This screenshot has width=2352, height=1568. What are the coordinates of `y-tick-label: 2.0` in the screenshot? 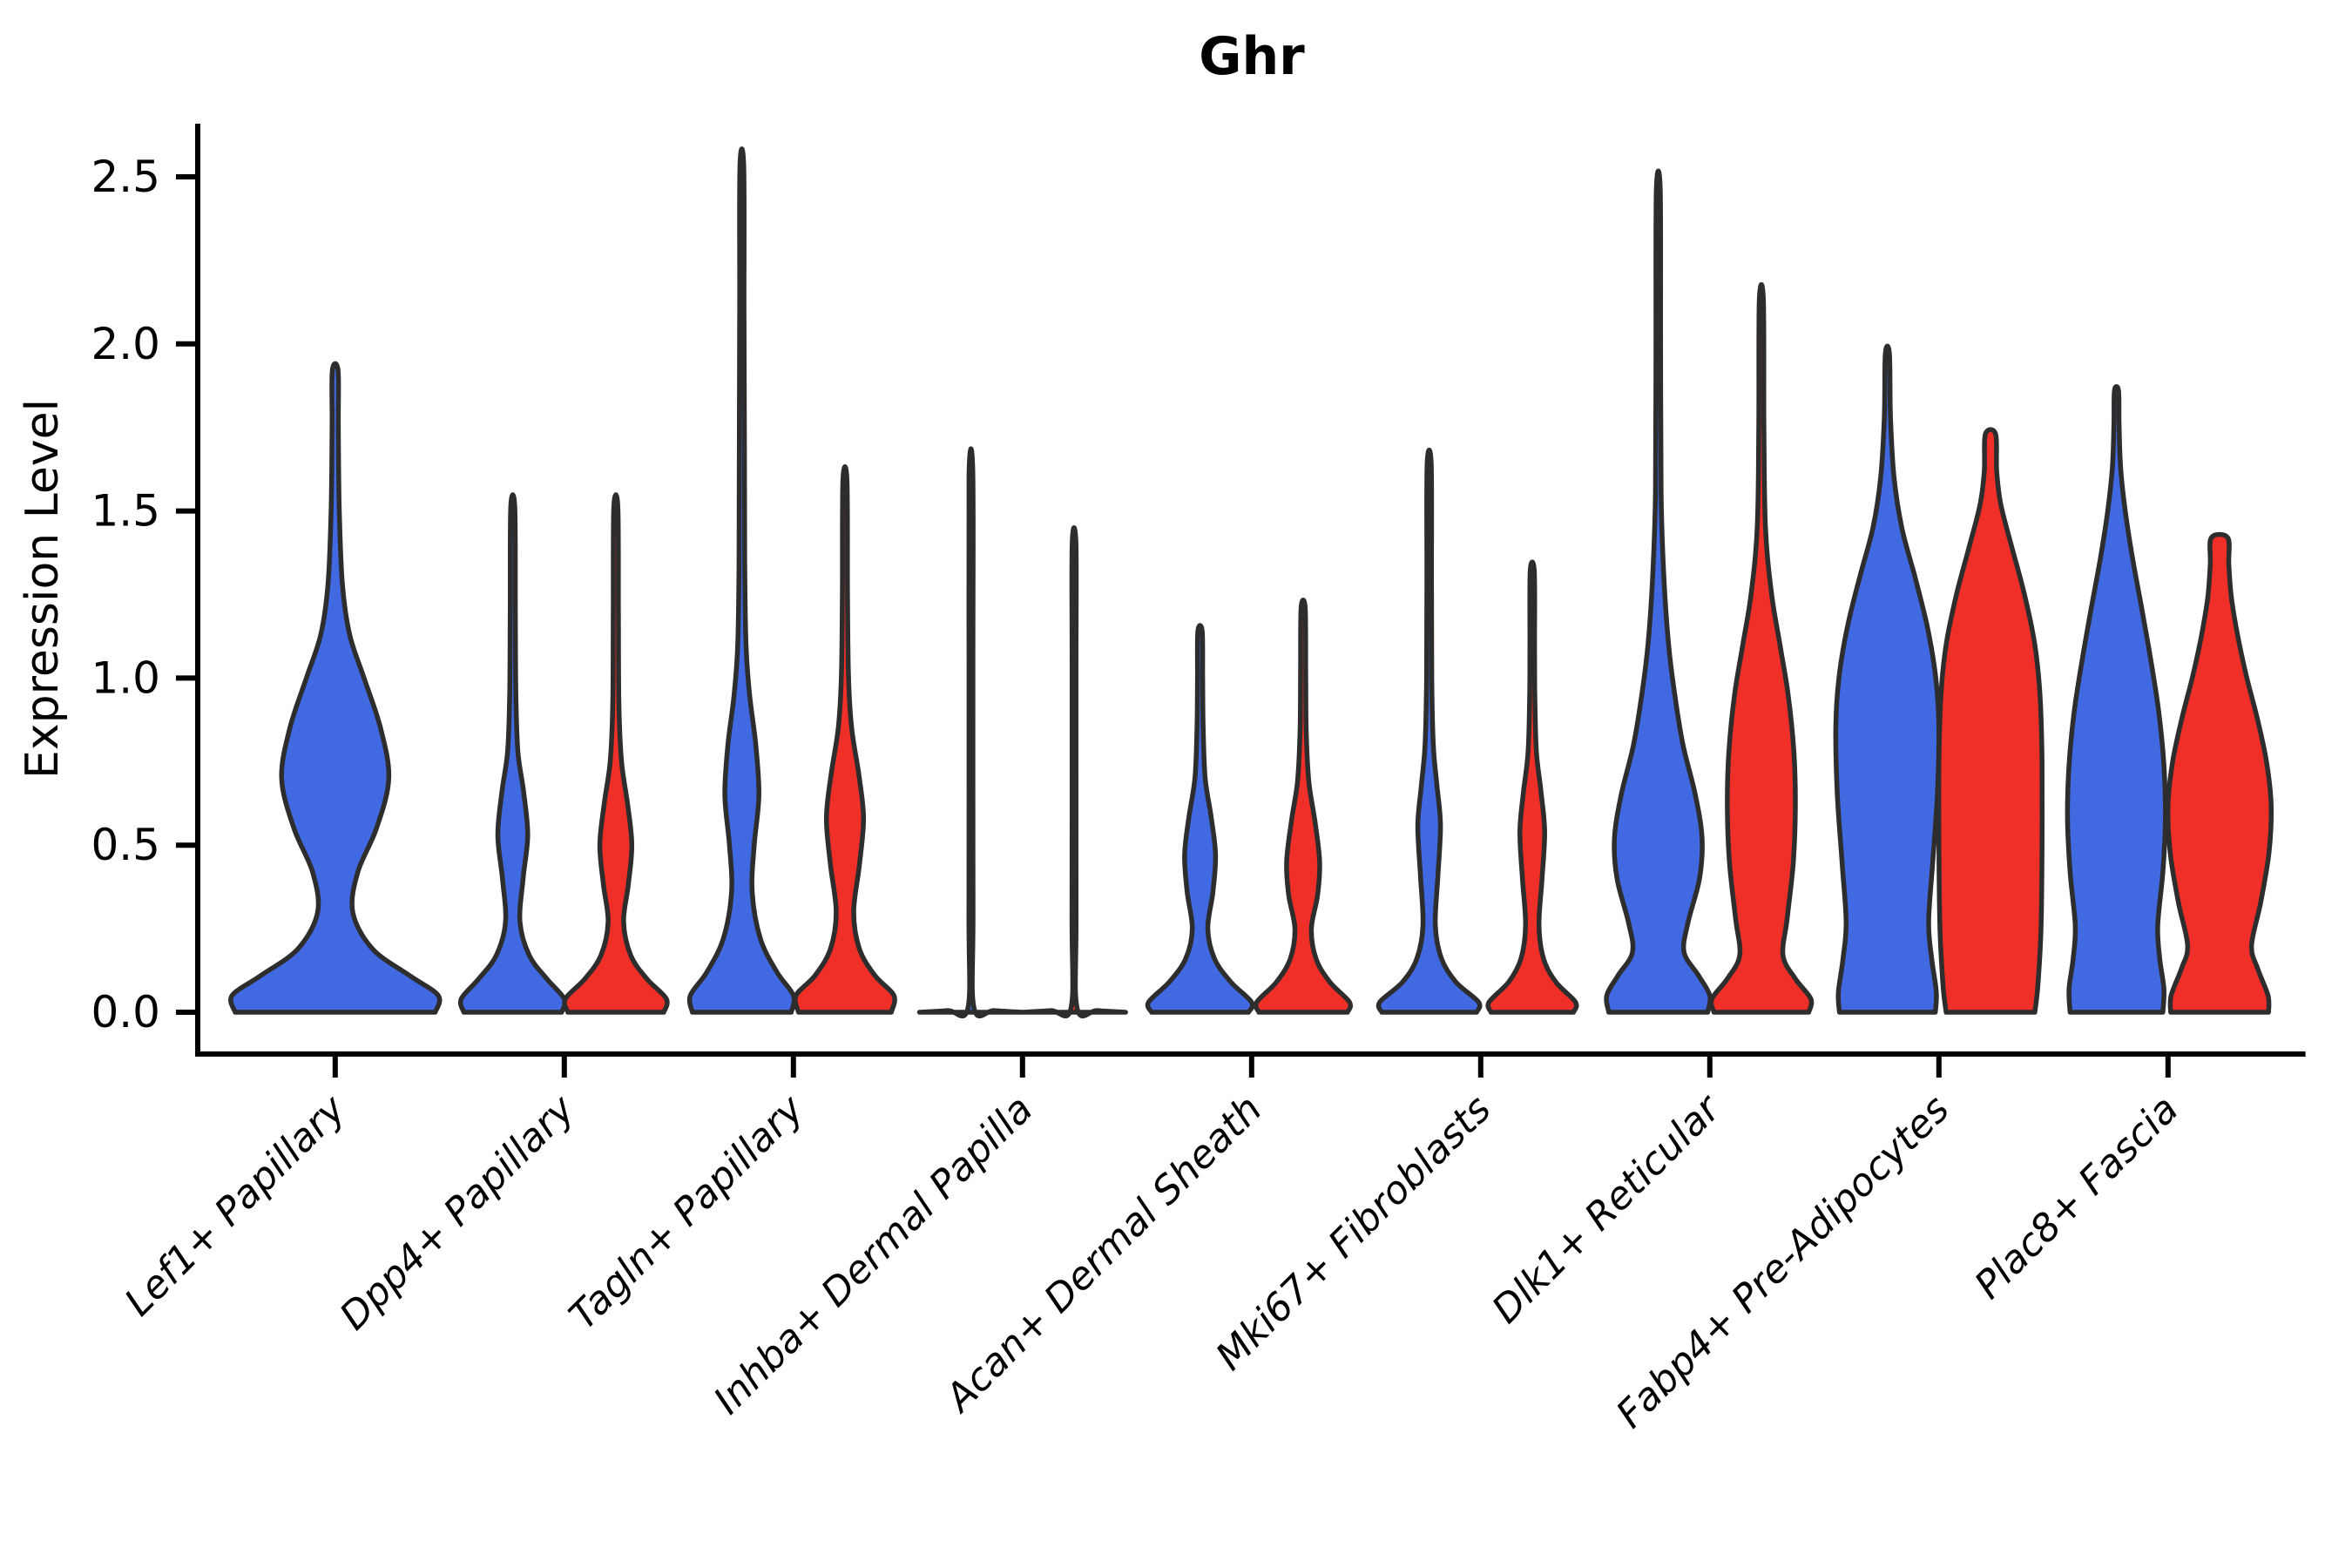 It's located at (125, 344).